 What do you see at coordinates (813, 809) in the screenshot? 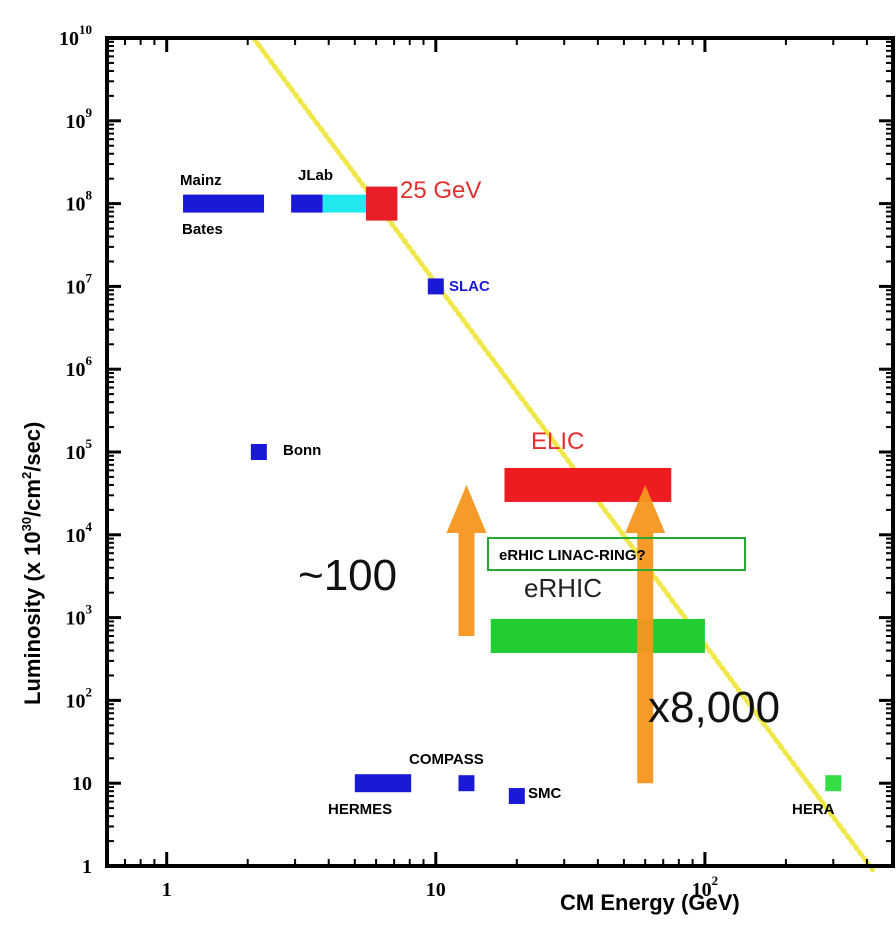
I see `label-hera: HERA` at bounding box center [813, 809].